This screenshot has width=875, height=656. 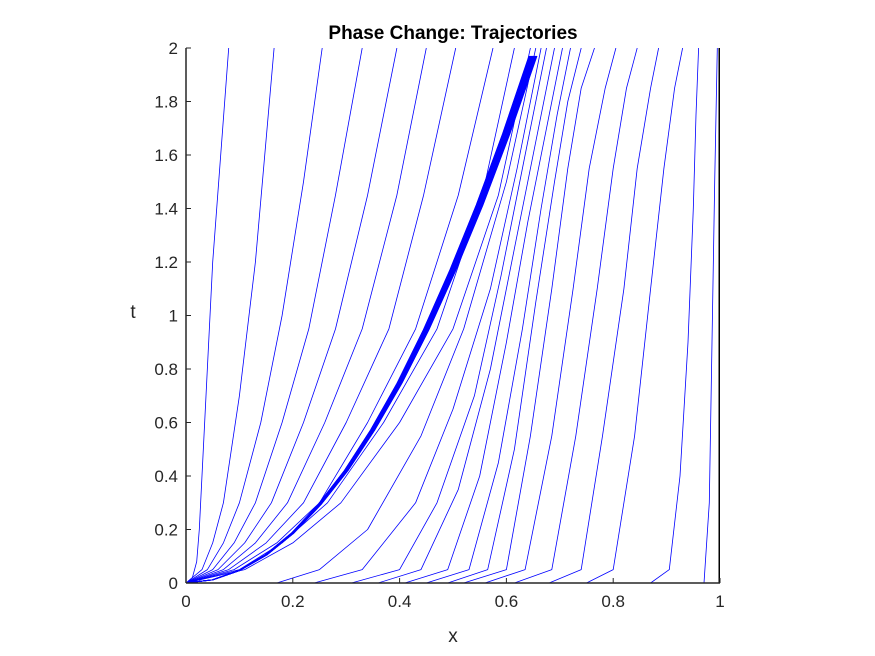 What do you see at coordinates (166, 423) in the screenshot?
I see `y-tick-label: 0.6` at bounding box center [166, 423].